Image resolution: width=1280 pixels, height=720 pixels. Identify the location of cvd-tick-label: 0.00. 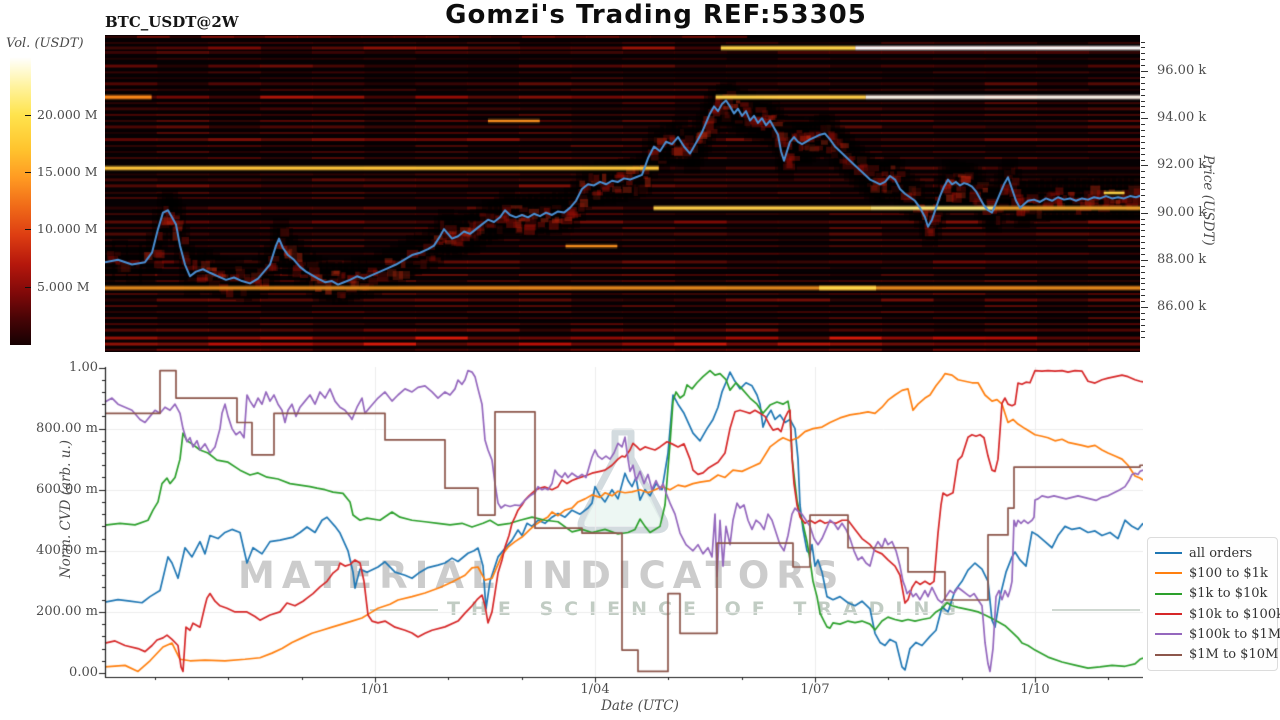
(83, 672).